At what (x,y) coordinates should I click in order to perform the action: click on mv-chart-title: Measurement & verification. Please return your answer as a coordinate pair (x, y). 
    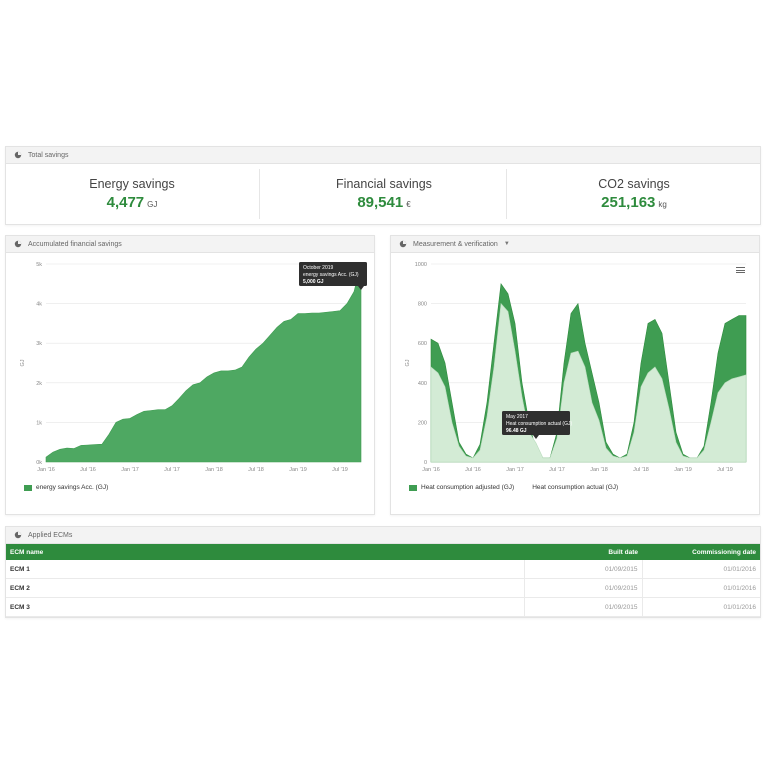
    Looking at the image, I should click on (455, 244).